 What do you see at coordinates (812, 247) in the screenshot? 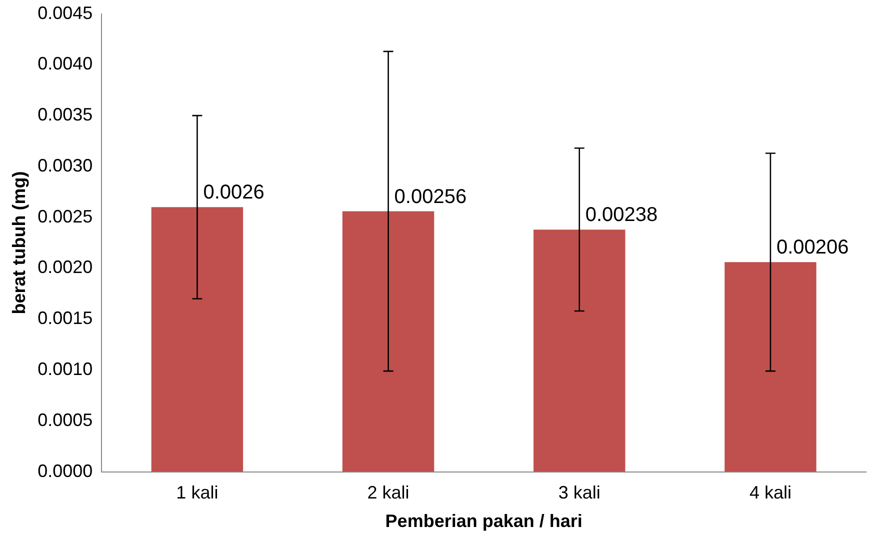
I see `data-label: 0.00206` at bounding box center [812, 247].